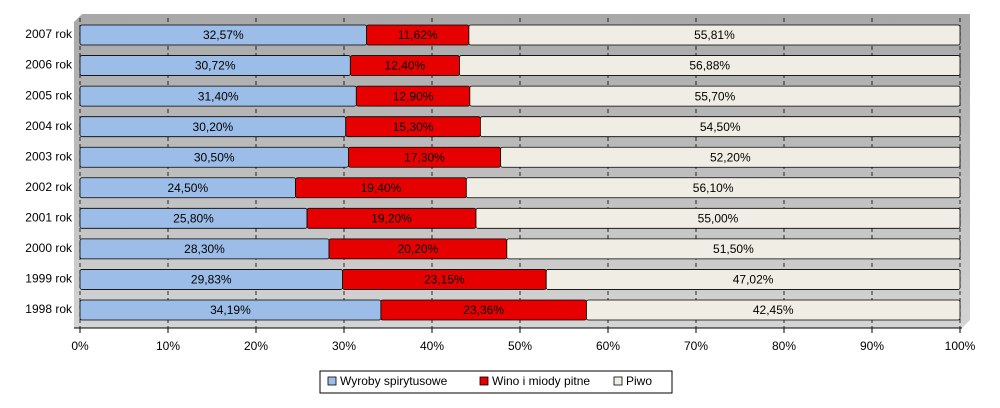  Describe the element at coordinates (187, 188) in the screenshot. I see `value-label: 24,50%` at that location.